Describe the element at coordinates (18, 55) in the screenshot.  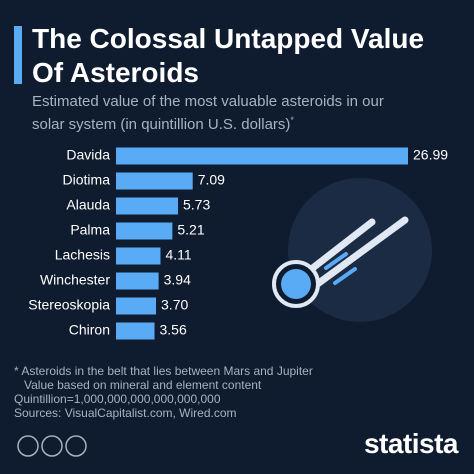
I see `title-accent` at that location.